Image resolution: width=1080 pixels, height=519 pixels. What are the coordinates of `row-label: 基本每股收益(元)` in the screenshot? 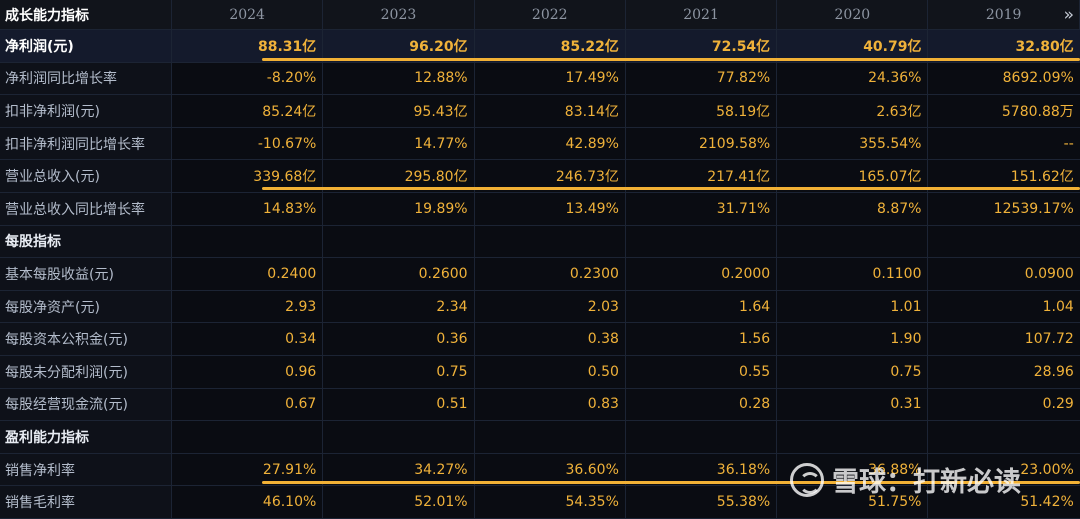 It's located at (86, 274).